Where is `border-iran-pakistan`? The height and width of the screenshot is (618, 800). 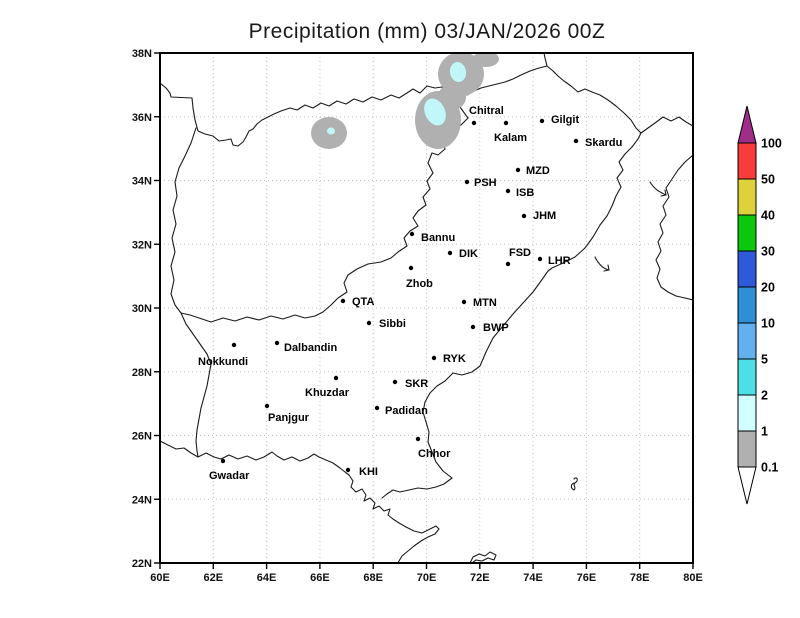
border-iran-pakistan is located at coordinates (196, 385).